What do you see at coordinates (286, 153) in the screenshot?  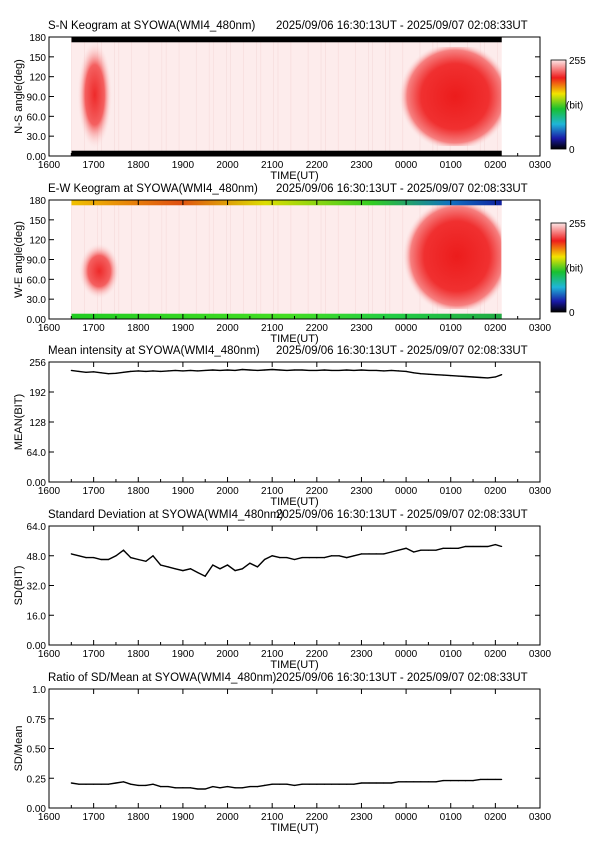 I see `masked-row` at bounding box center [286, 153].